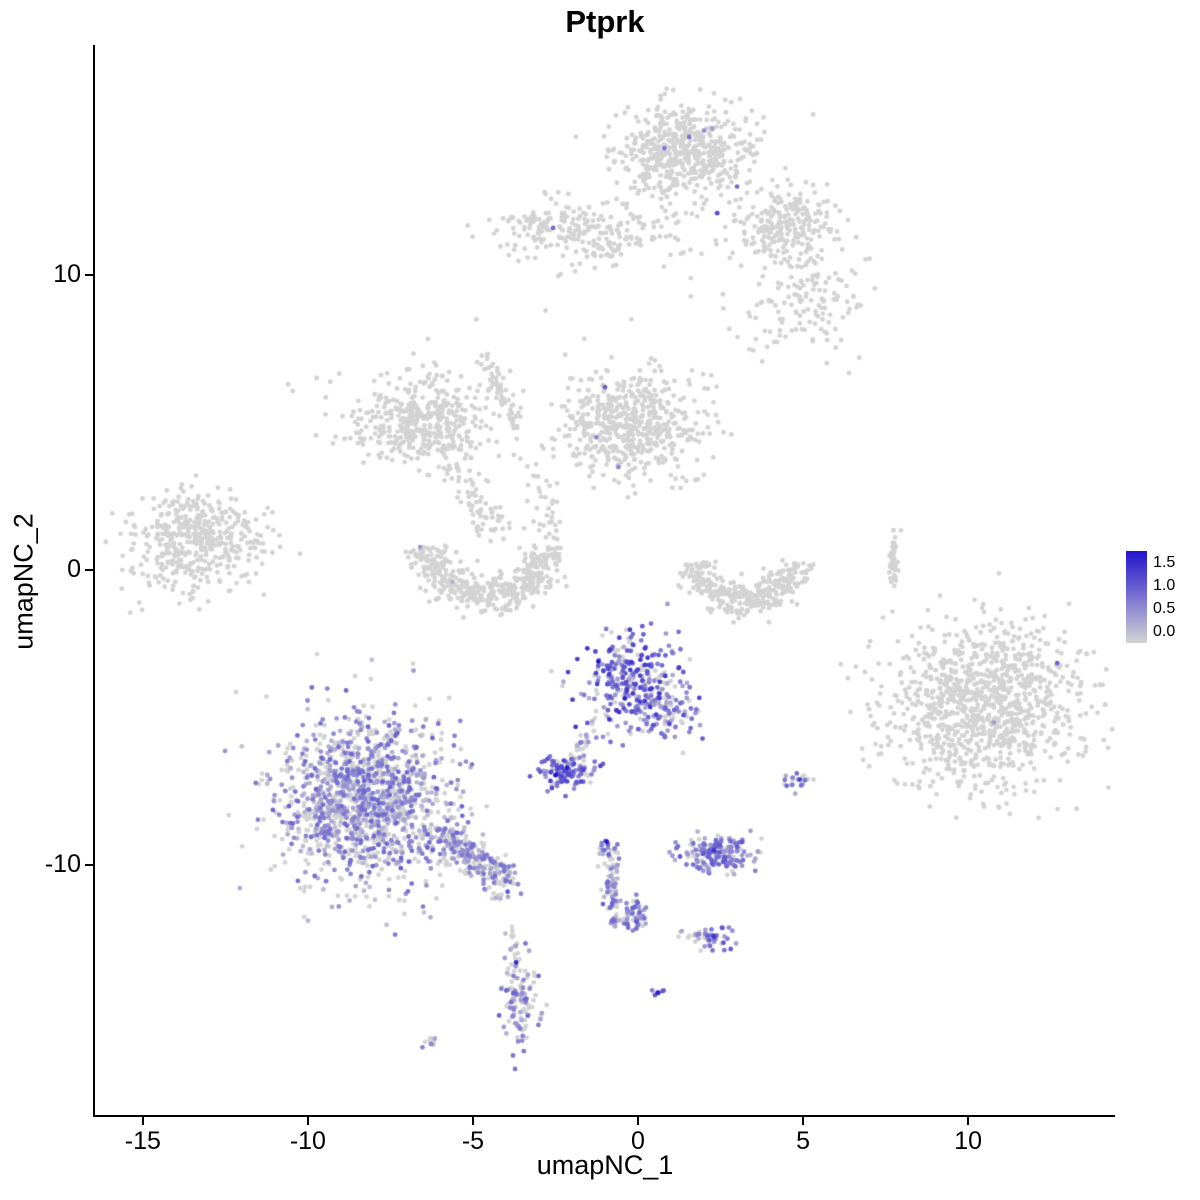  What do you see at coordinates (638, 1141) in the screenshot?
I see `x-tick-label: 0` at bounding box center [638, 1141].